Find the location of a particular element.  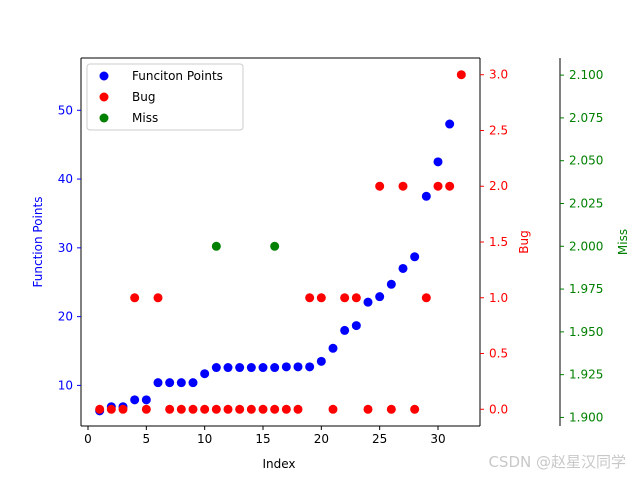

y-tick-label-miss: 2.050 is located at coordinates (586, 161).